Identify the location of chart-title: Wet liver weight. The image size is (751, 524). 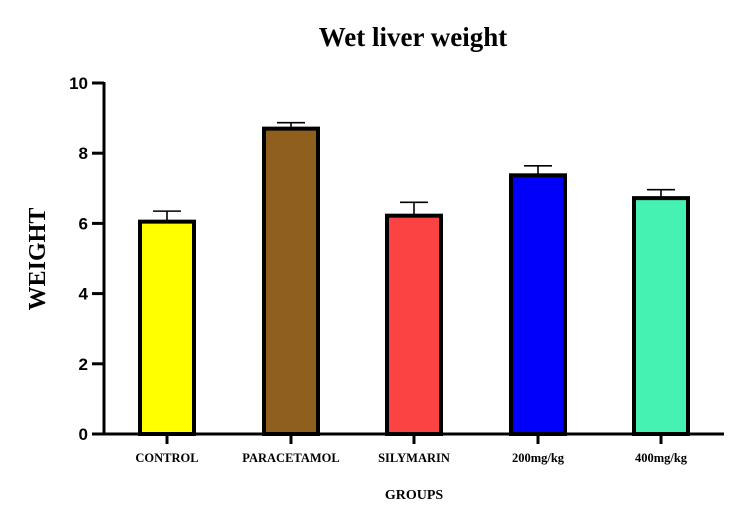
(413, 37).